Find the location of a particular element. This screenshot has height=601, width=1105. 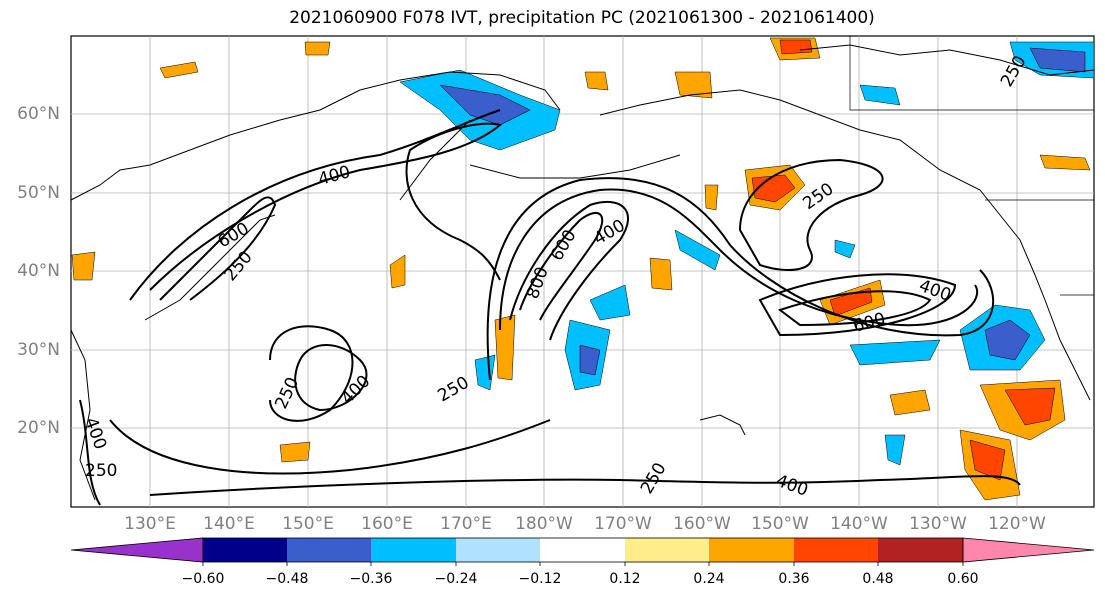

precip-negative-westcoast-core is located at coordinates (1007, 340).